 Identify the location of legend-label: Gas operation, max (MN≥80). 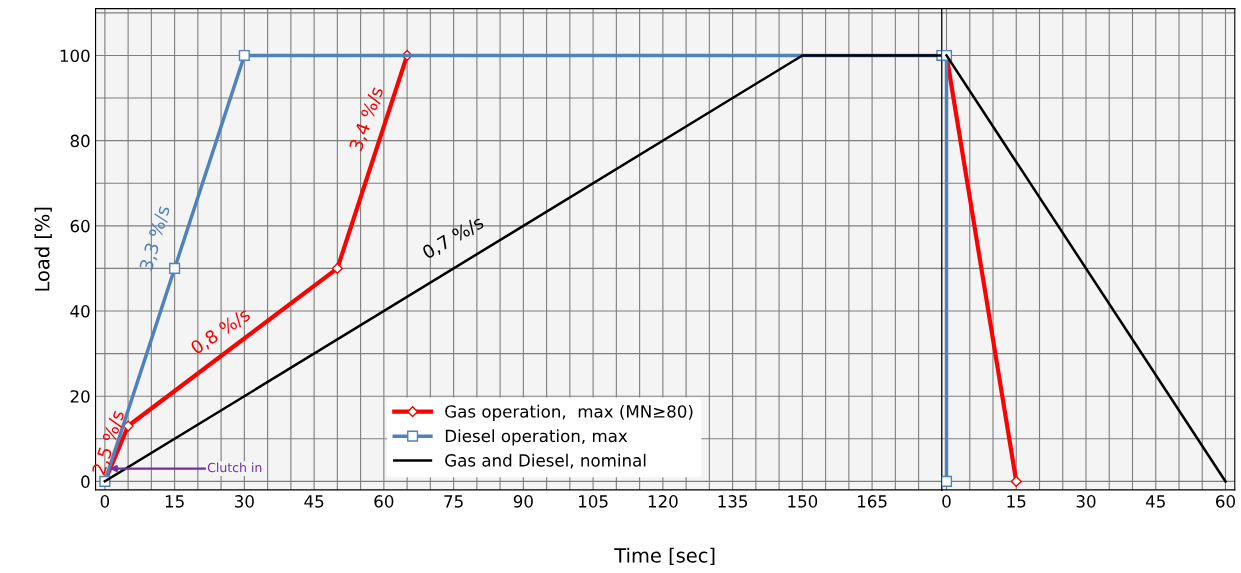
(569, 412).